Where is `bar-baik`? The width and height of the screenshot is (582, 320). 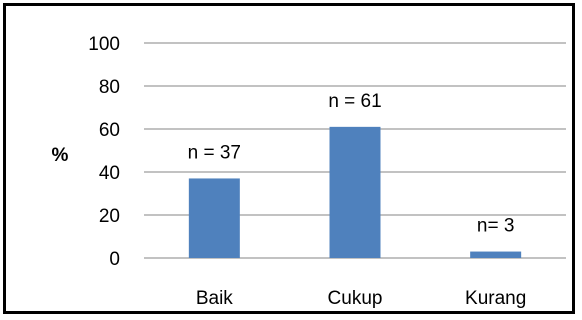 bar-baik is located at coordinates (214, 218).